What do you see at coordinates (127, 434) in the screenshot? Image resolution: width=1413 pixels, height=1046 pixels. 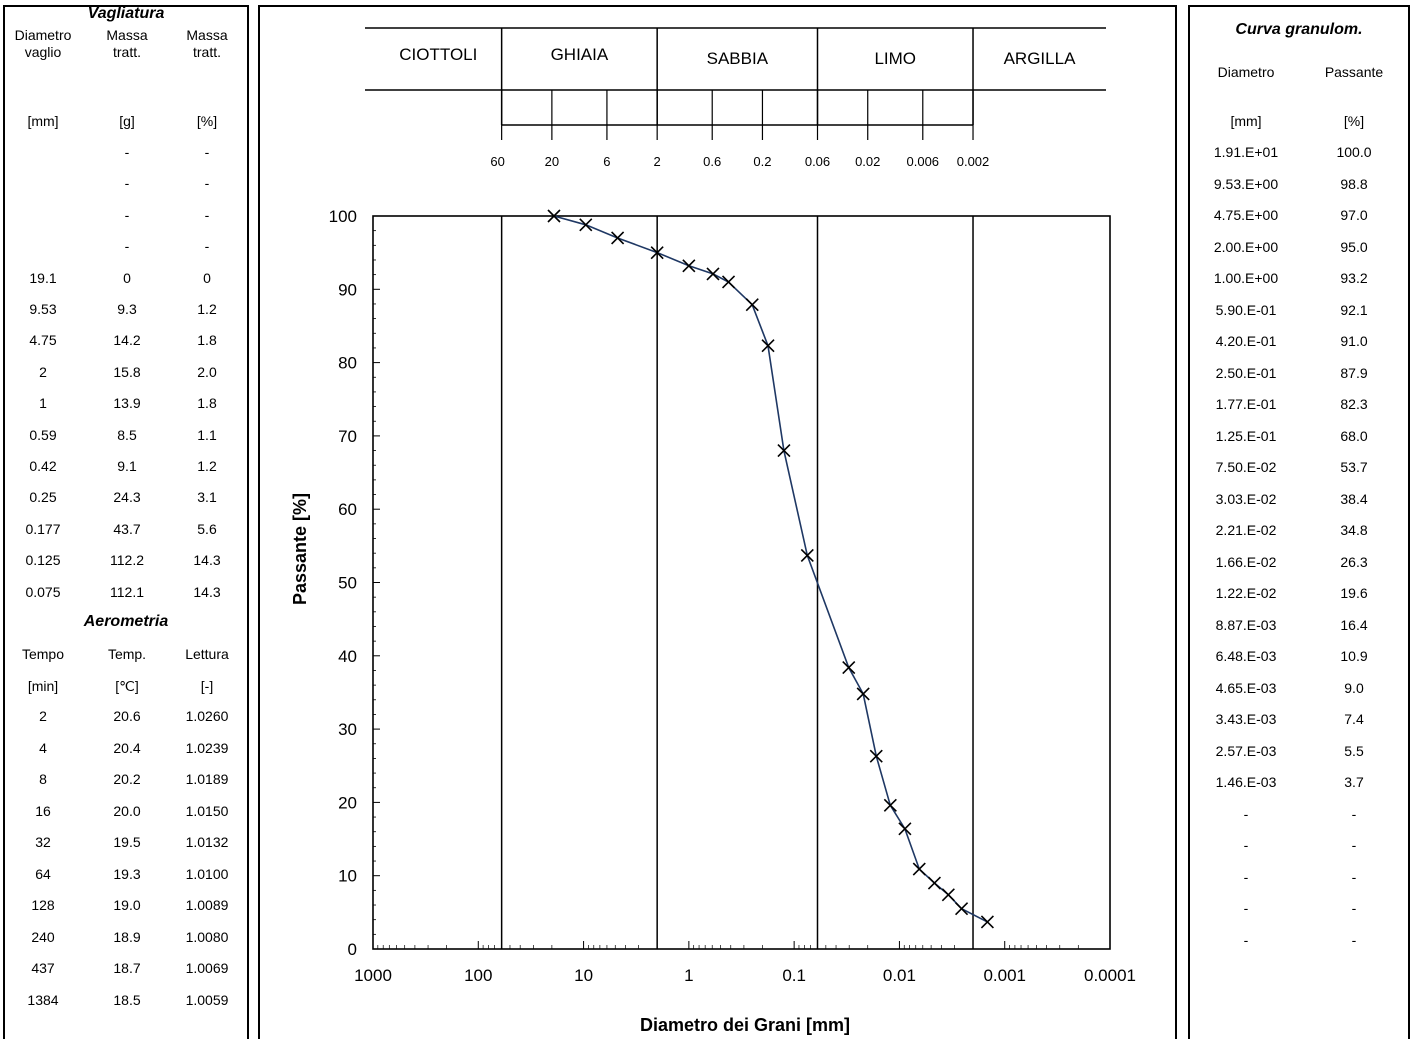 I see `sieve-cell: 8.5` at bounding box center [127, 434].